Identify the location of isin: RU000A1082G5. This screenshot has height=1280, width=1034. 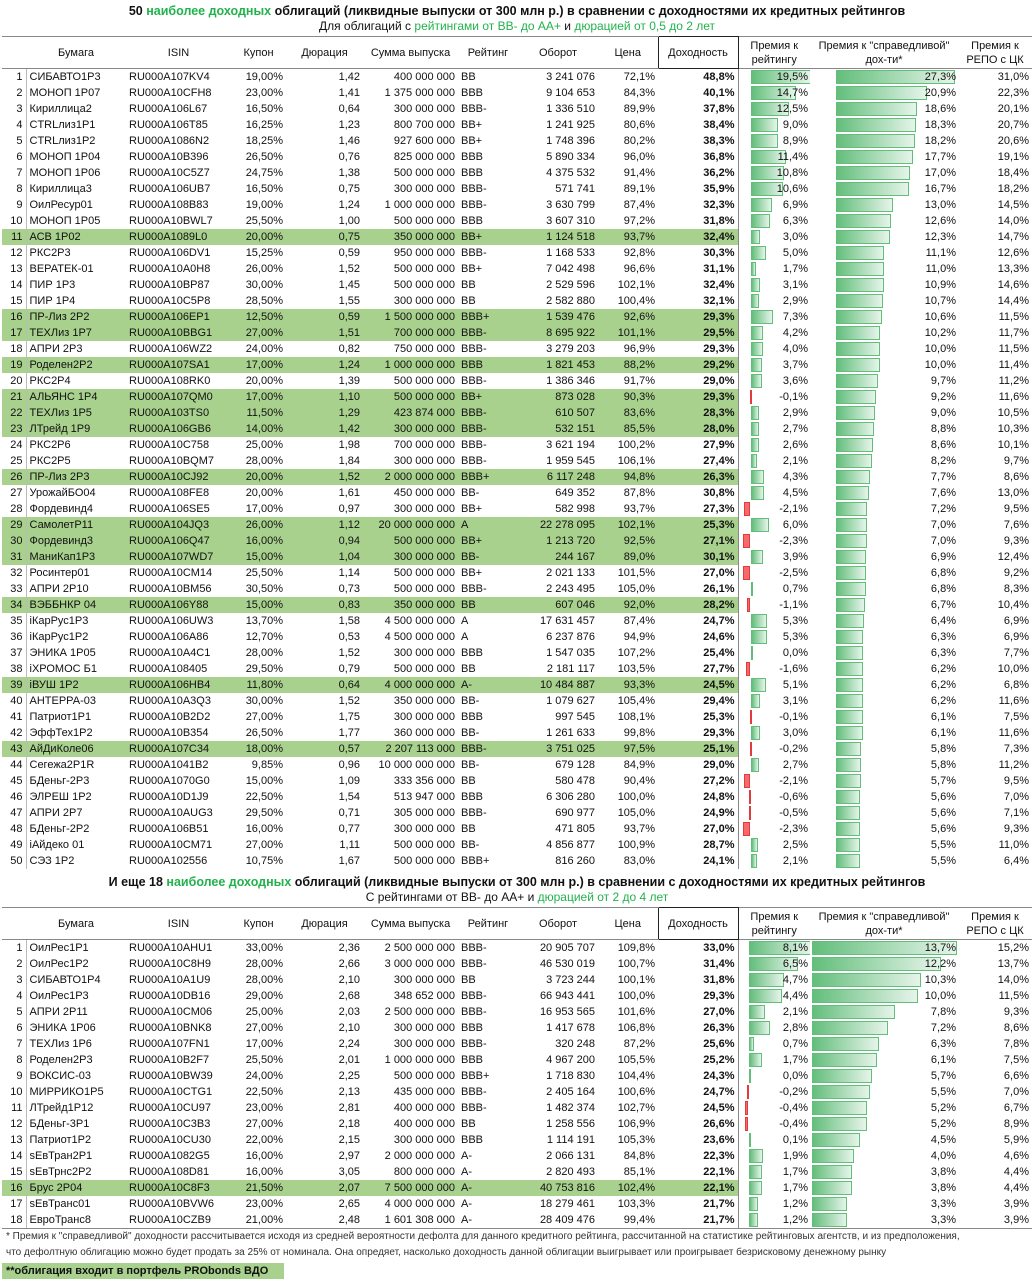
(169, 1156).